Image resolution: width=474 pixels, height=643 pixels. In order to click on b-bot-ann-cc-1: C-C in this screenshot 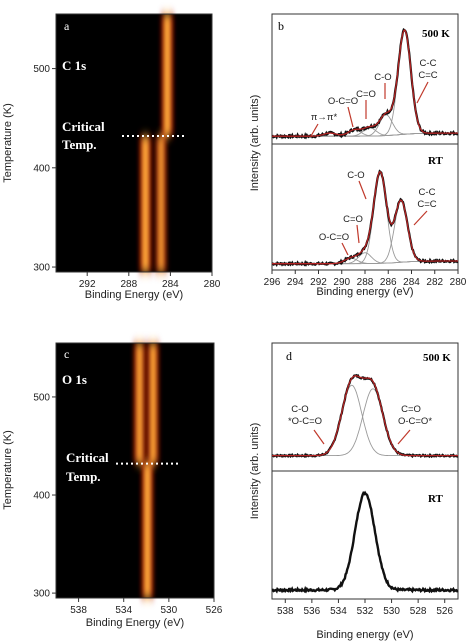, I will do `click(427, 192)`.